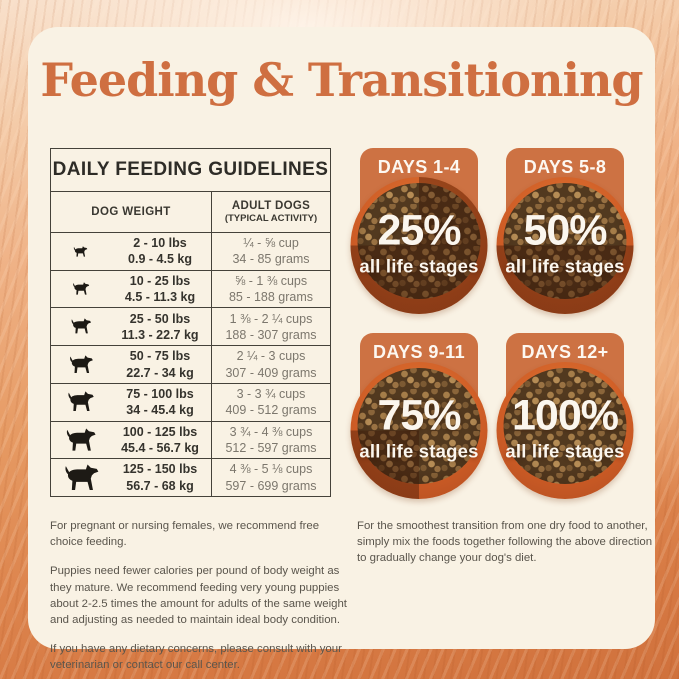 The width and height of the screenshot is (679, 687). What do you see at coordinates (271, 431) in the screenshot?
I see `amount-cups: 3 ¾ - 4 ⅜ cups` at bounding box center [271, 431].